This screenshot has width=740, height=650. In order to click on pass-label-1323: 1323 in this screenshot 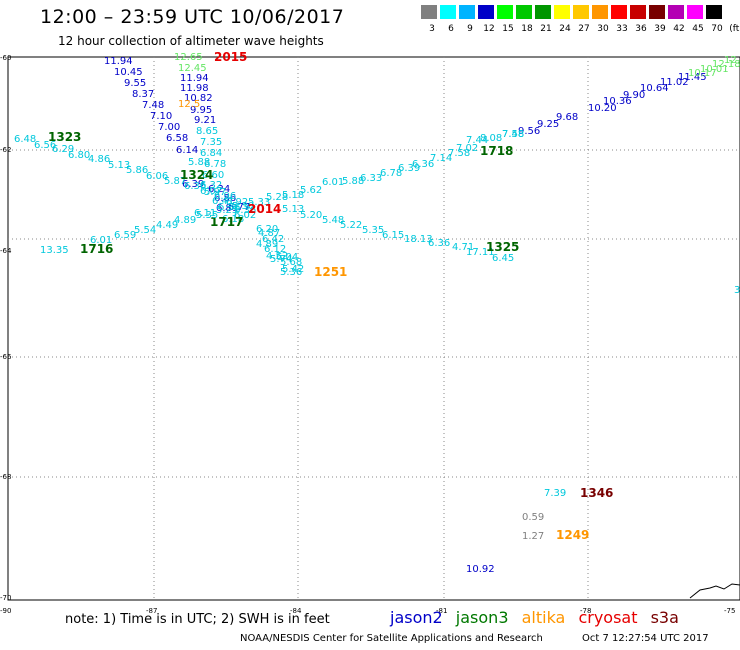, I will do `click(64, 137)`.